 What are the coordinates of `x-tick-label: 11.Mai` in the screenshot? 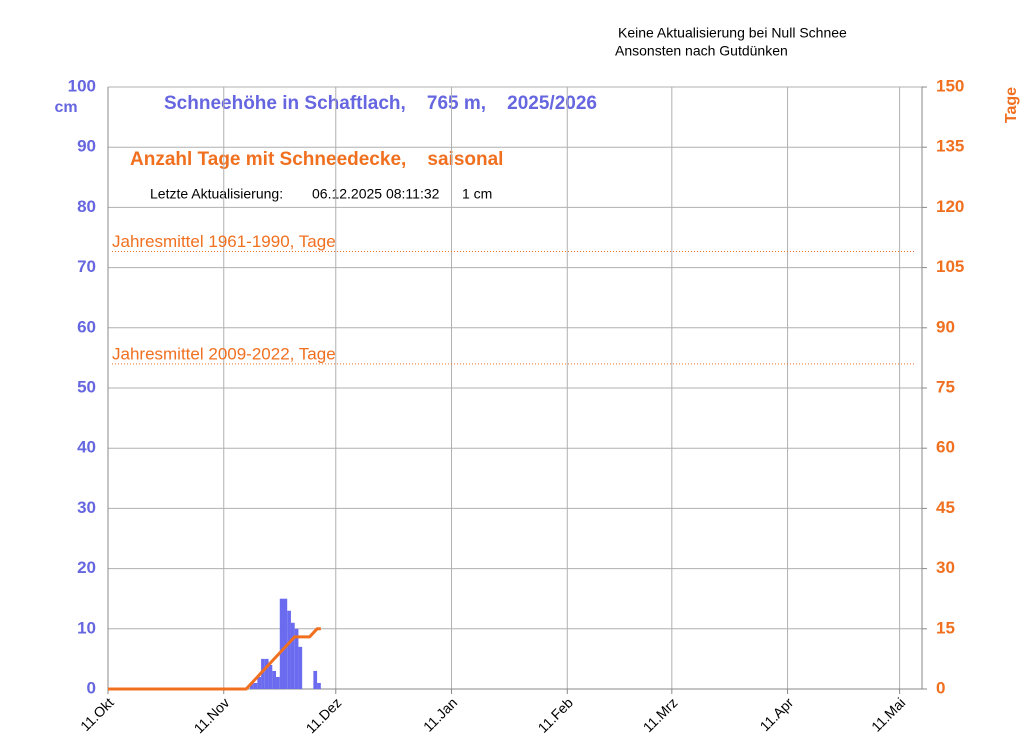 It's located at (888, 714).